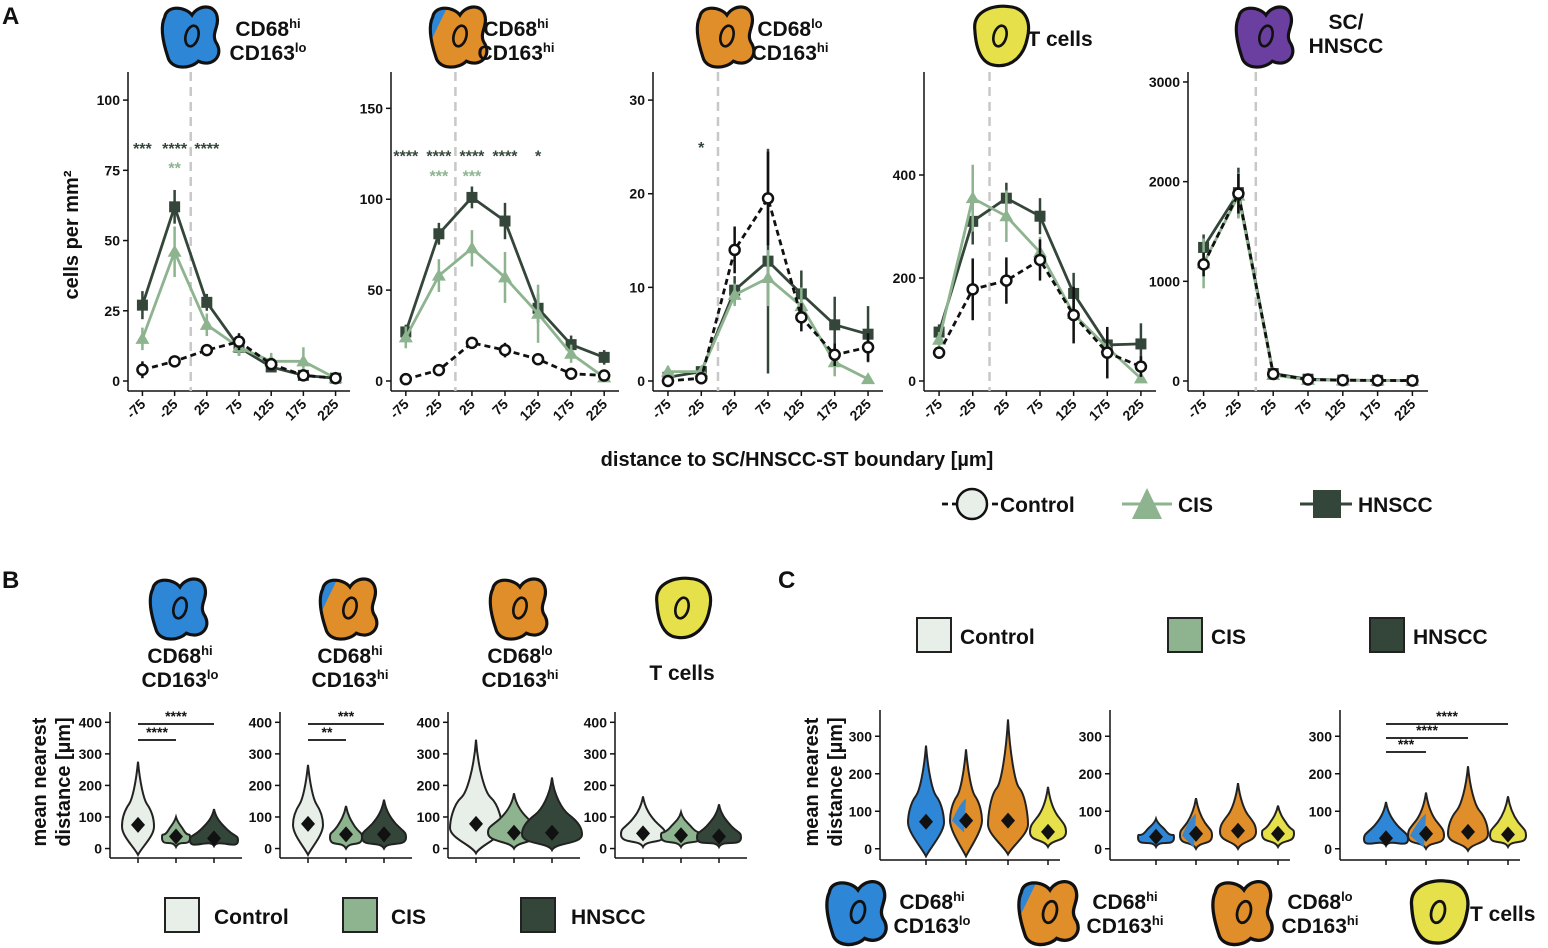 The width and height of the screenshot is (1548, 948). What do you see at coordinates (637, 100) in the screenshot?
I see `y-tick-label: 30` at bounding box center [637, 100].